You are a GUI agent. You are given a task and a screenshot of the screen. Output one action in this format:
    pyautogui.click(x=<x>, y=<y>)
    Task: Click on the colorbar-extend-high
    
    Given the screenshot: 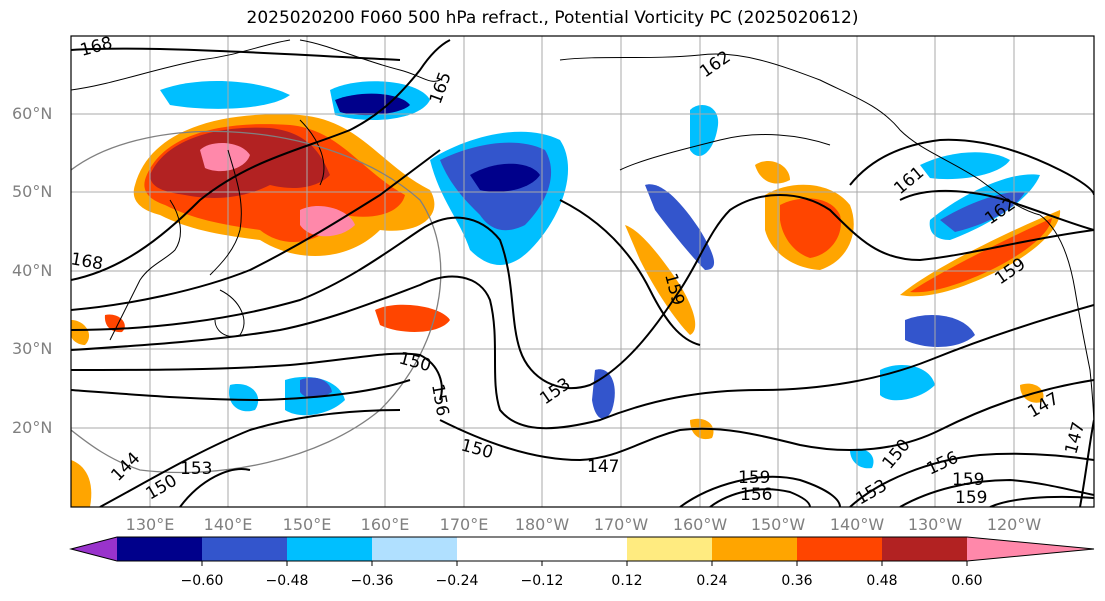 What is the action you would take?
    pyautogui.click(x=1030, y=549)
    